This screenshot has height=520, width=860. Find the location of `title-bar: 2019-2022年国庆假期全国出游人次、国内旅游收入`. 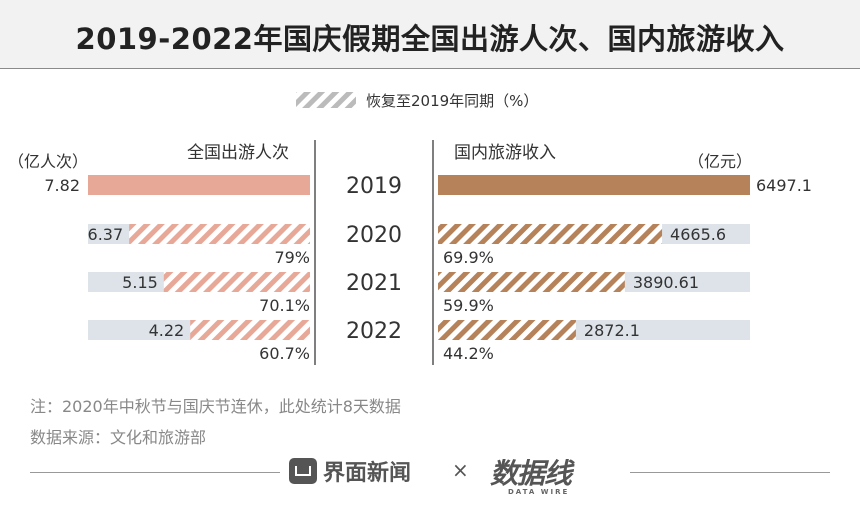

title-bar: 2019-2022年国庆假期全国出游人次、国内旅游收入 is located at coordinates (430, 34).